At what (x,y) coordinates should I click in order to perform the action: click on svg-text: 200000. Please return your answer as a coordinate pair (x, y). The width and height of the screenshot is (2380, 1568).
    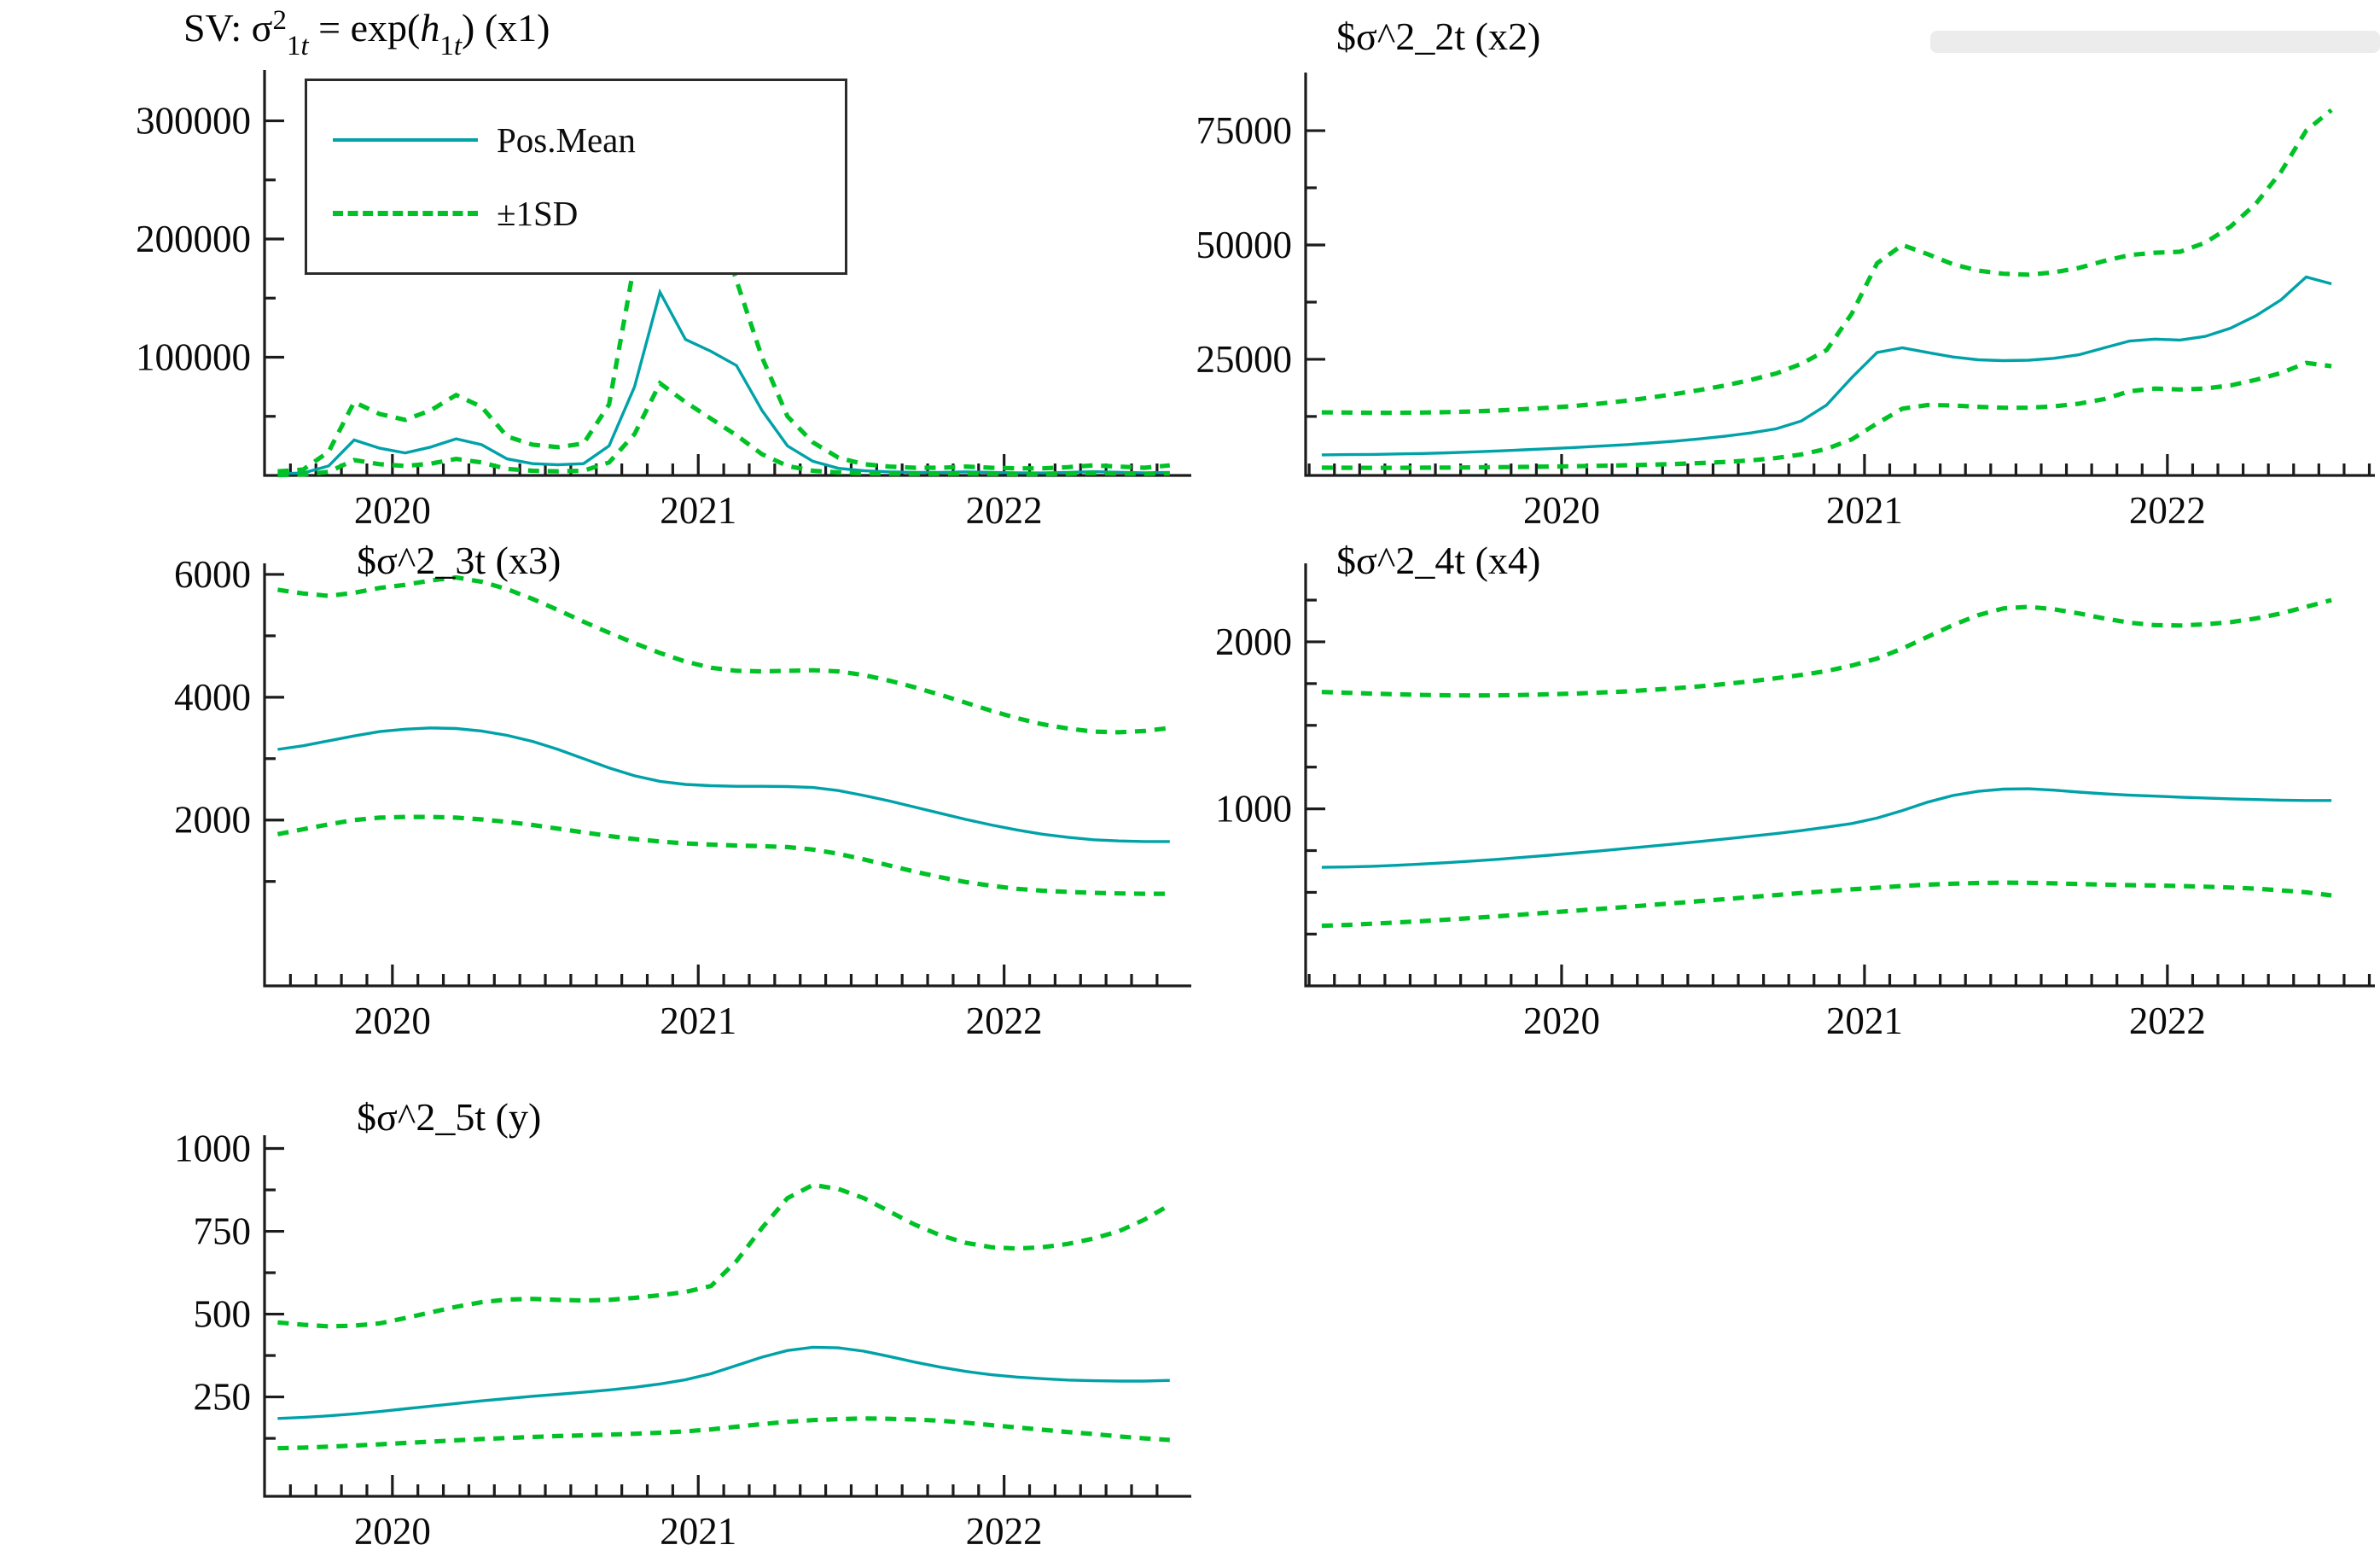
    Looking at the image, I should click on (194, 239).